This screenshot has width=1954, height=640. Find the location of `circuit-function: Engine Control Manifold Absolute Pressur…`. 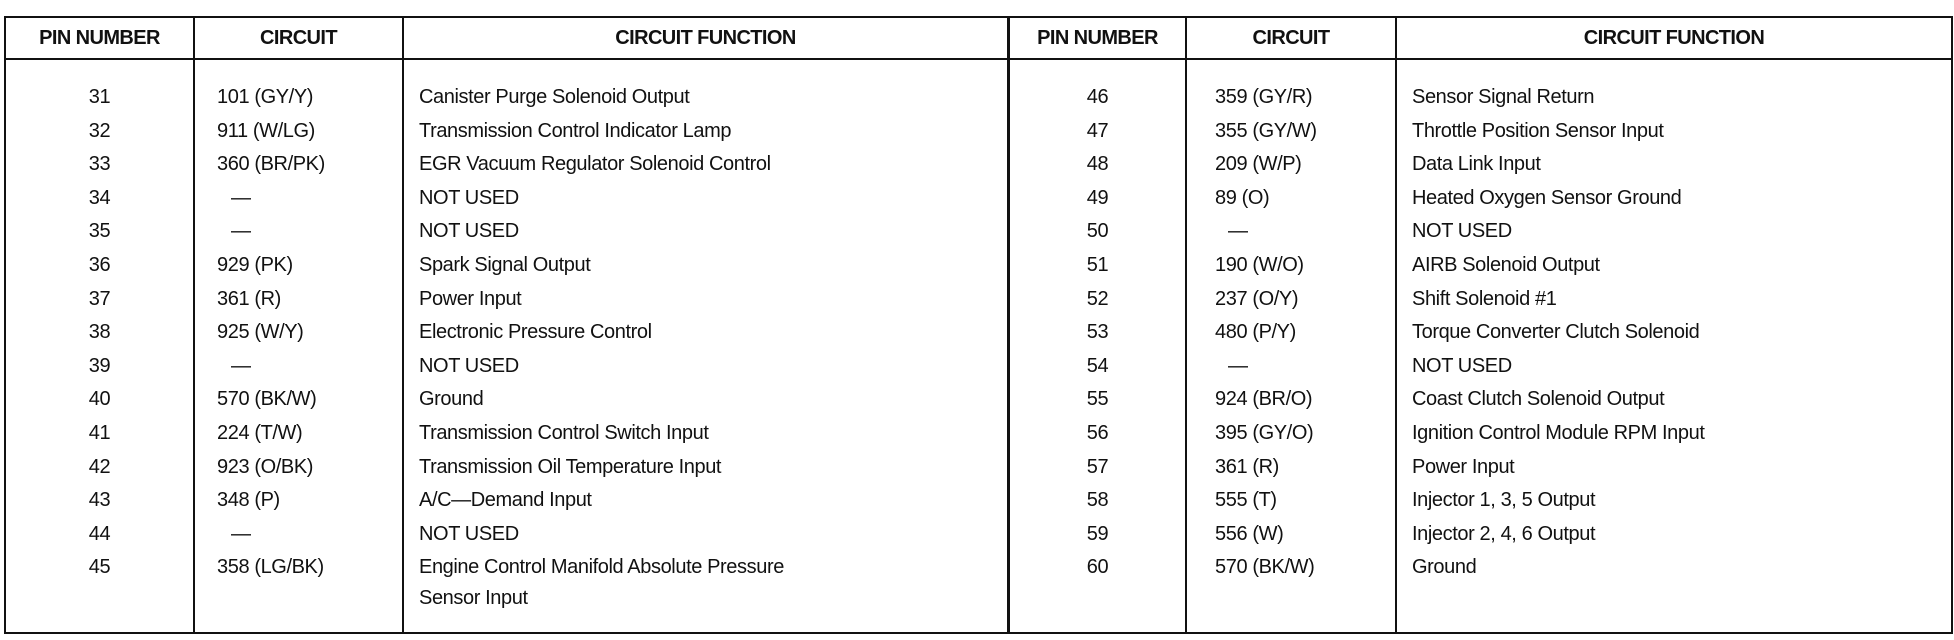

circuit-function: Engine Control Manifold Absolute Pressur… is located at coordinates (601, 567).